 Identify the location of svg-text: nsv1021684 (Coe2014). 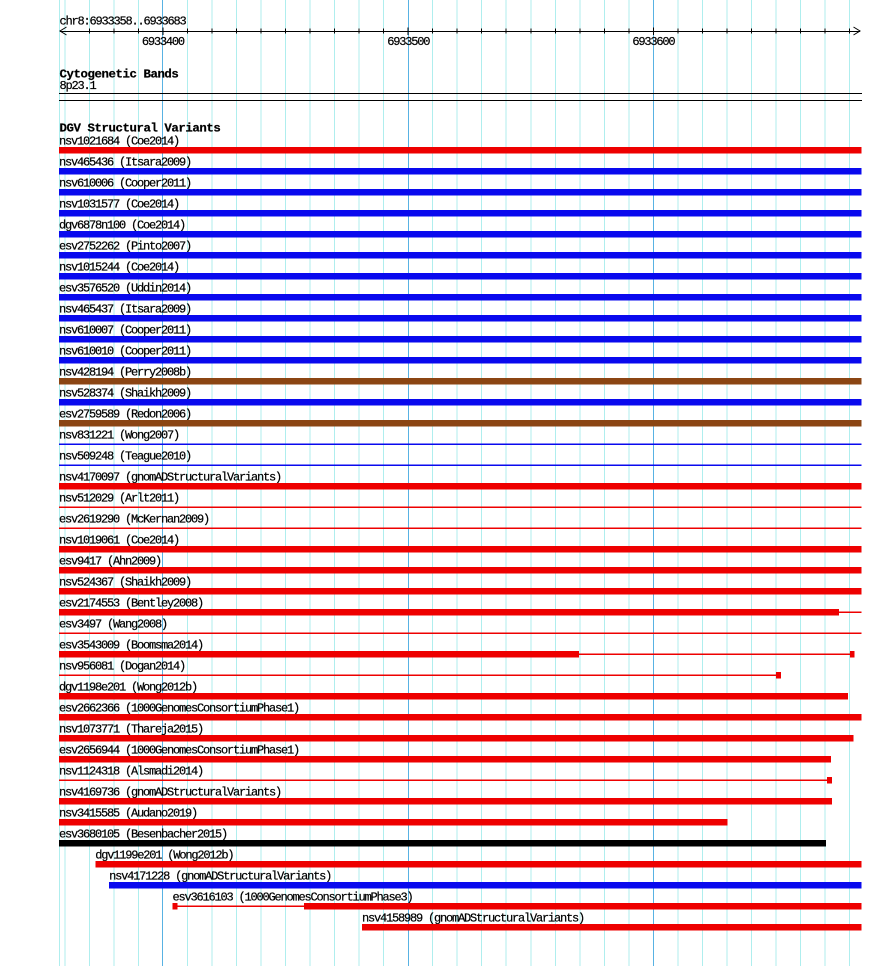
(119, 141).